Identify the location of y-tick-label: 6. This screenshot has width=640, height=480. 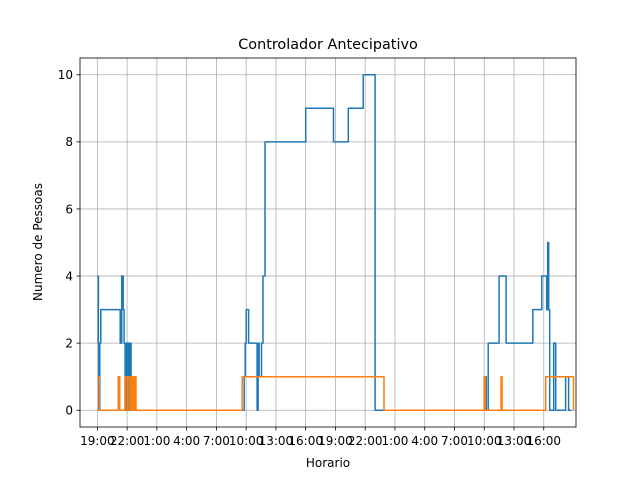
(69, 209).